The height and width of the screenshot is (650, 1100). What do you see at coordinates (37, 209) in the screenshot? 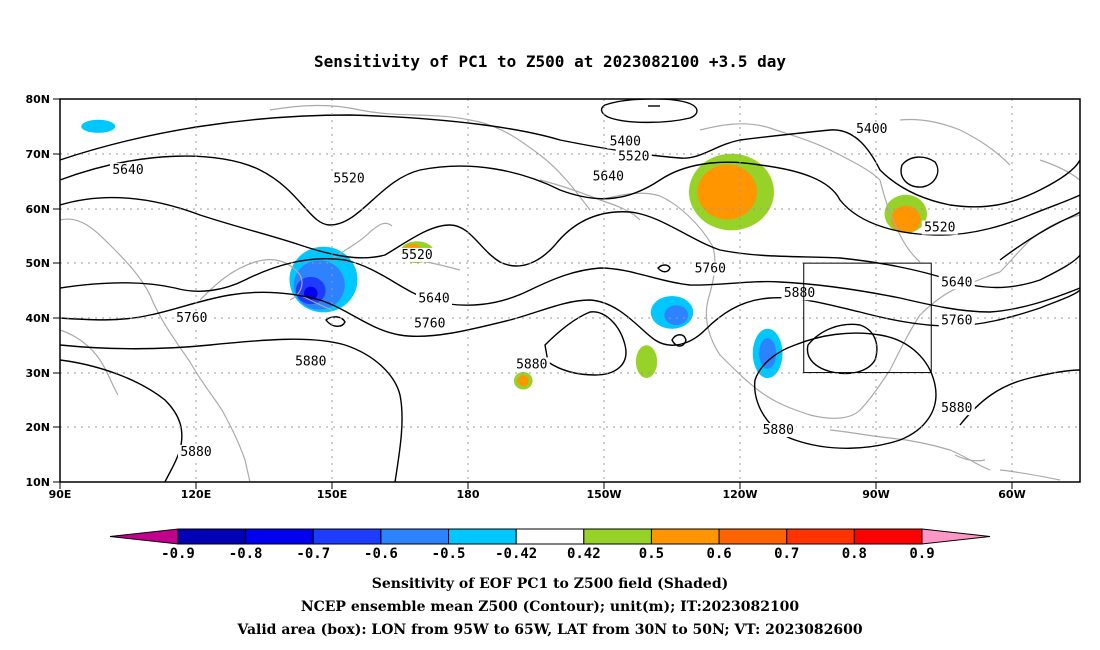
I see `lat-tick-label: 60N` at bounding box center [37, 209].